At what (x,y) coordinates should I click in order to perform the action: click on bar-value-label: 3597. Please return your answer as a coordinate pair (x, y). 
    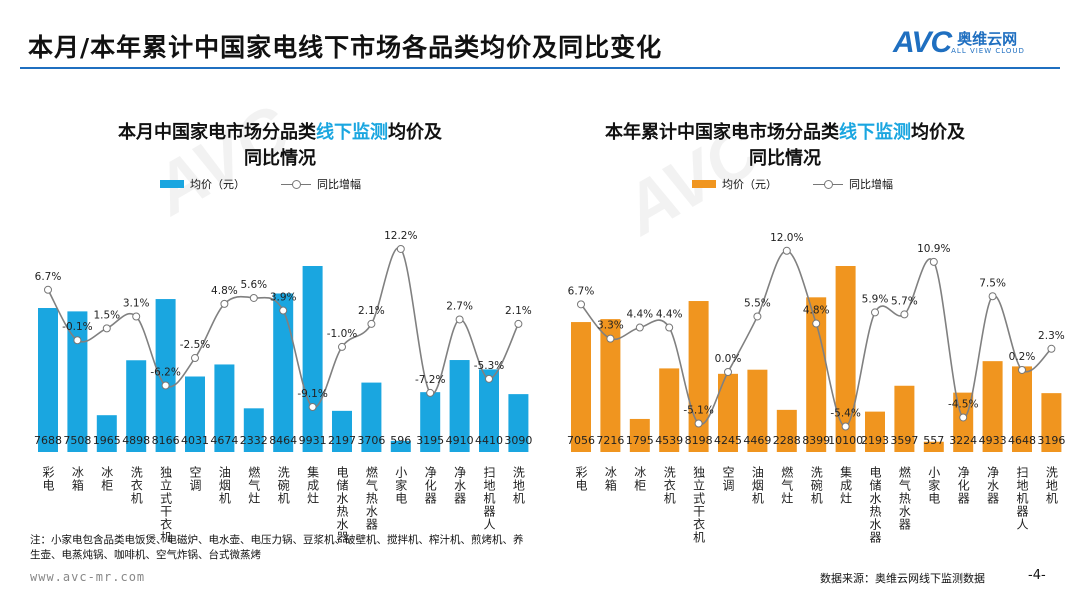
    Looking at the image, I should click on (904, 440).